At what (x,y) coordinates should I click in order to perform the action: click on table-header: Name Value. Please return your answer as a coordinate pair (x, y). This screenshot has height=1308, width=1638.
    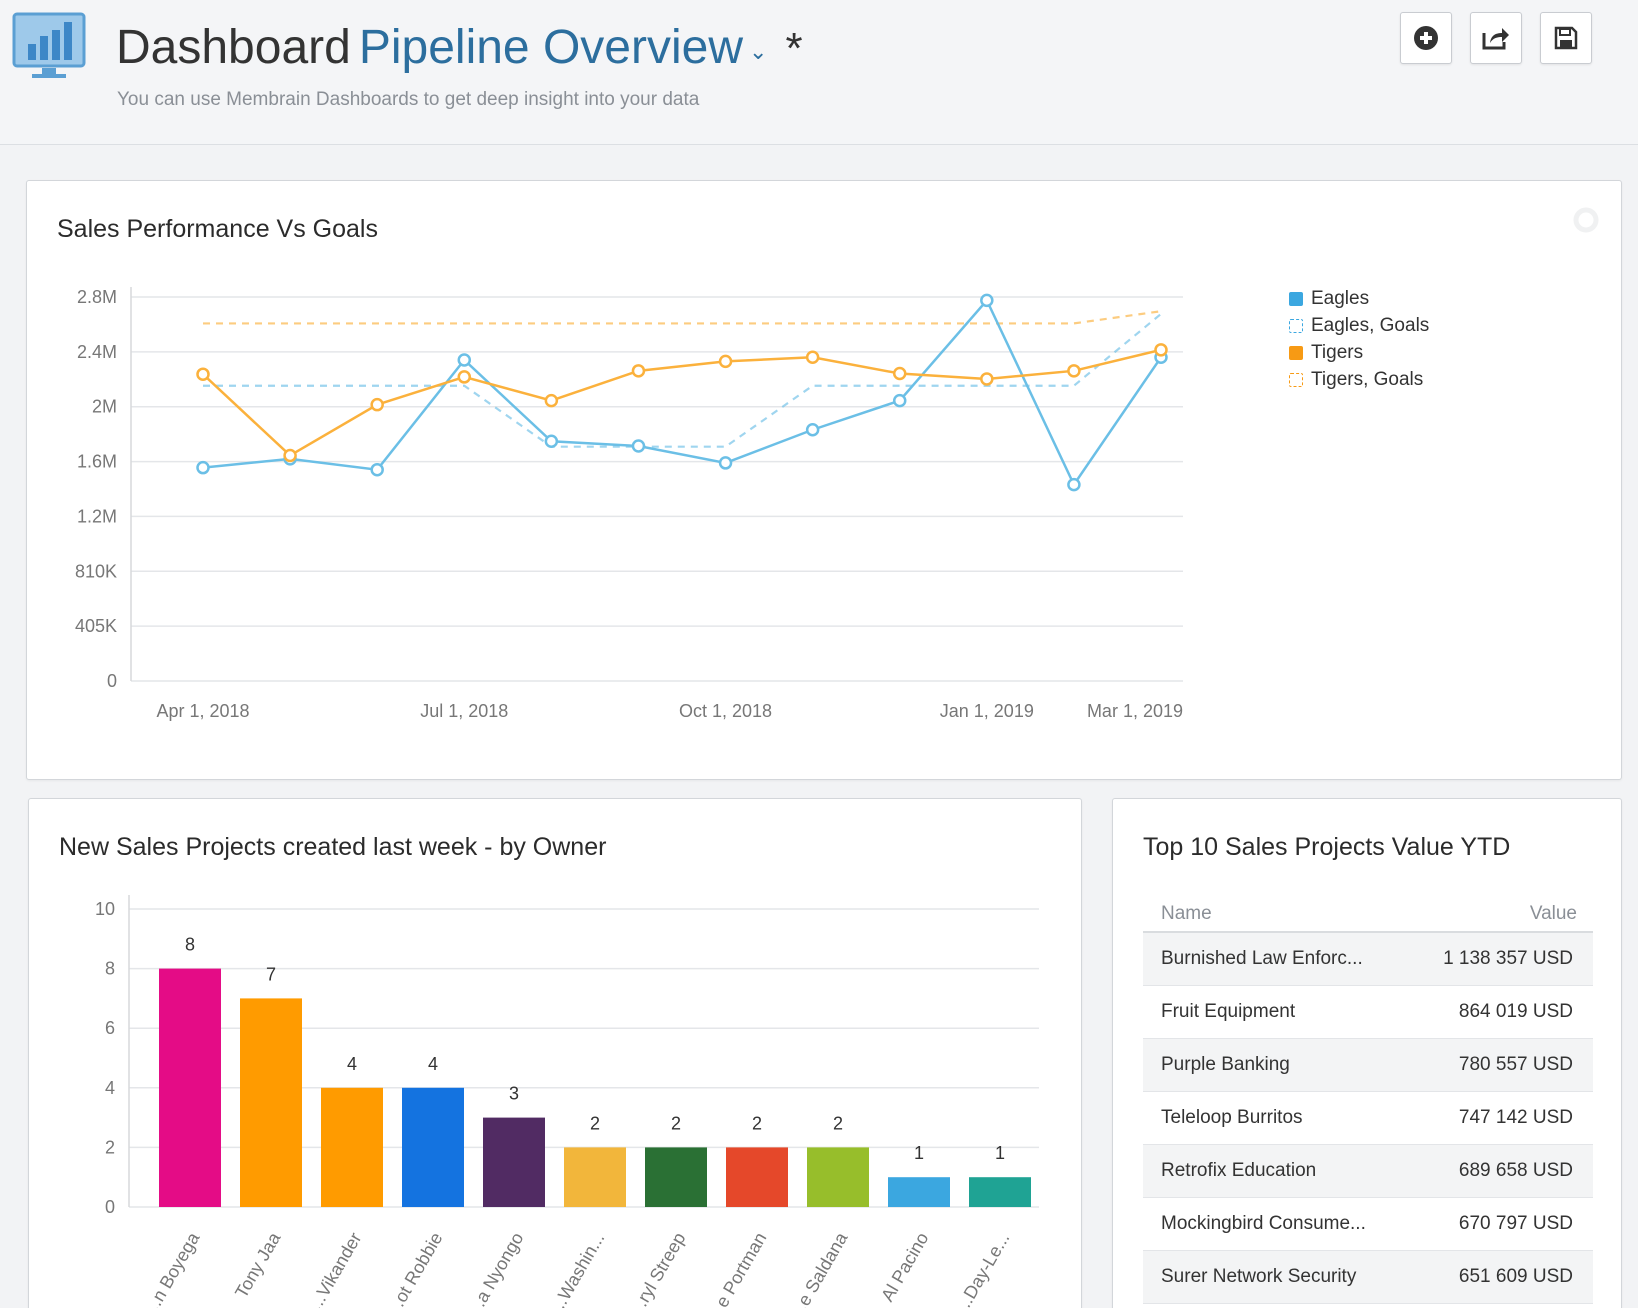
    Looking at the image, I should click on (1368, 915).